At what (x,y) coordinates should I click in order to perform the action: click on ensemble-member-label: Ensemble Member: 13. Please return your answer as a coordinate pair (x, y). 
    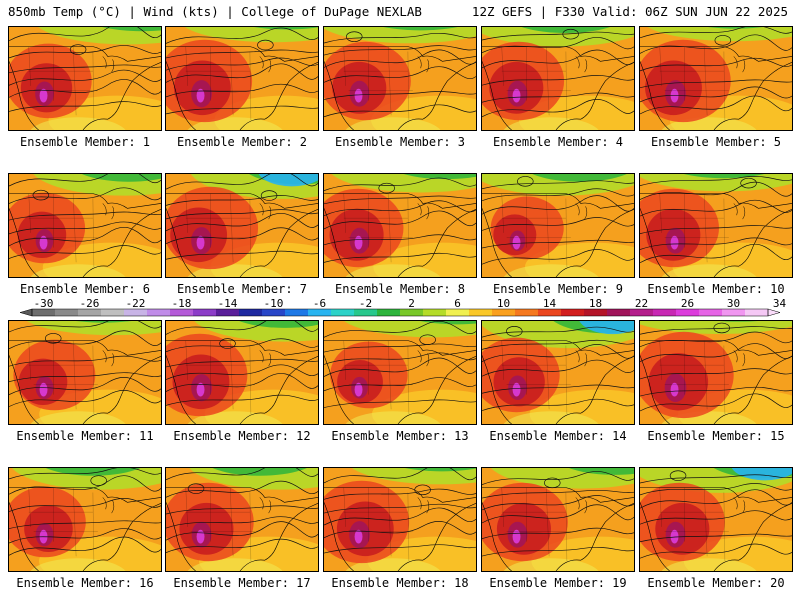
    Looking at the image, I should click on (400, 436).